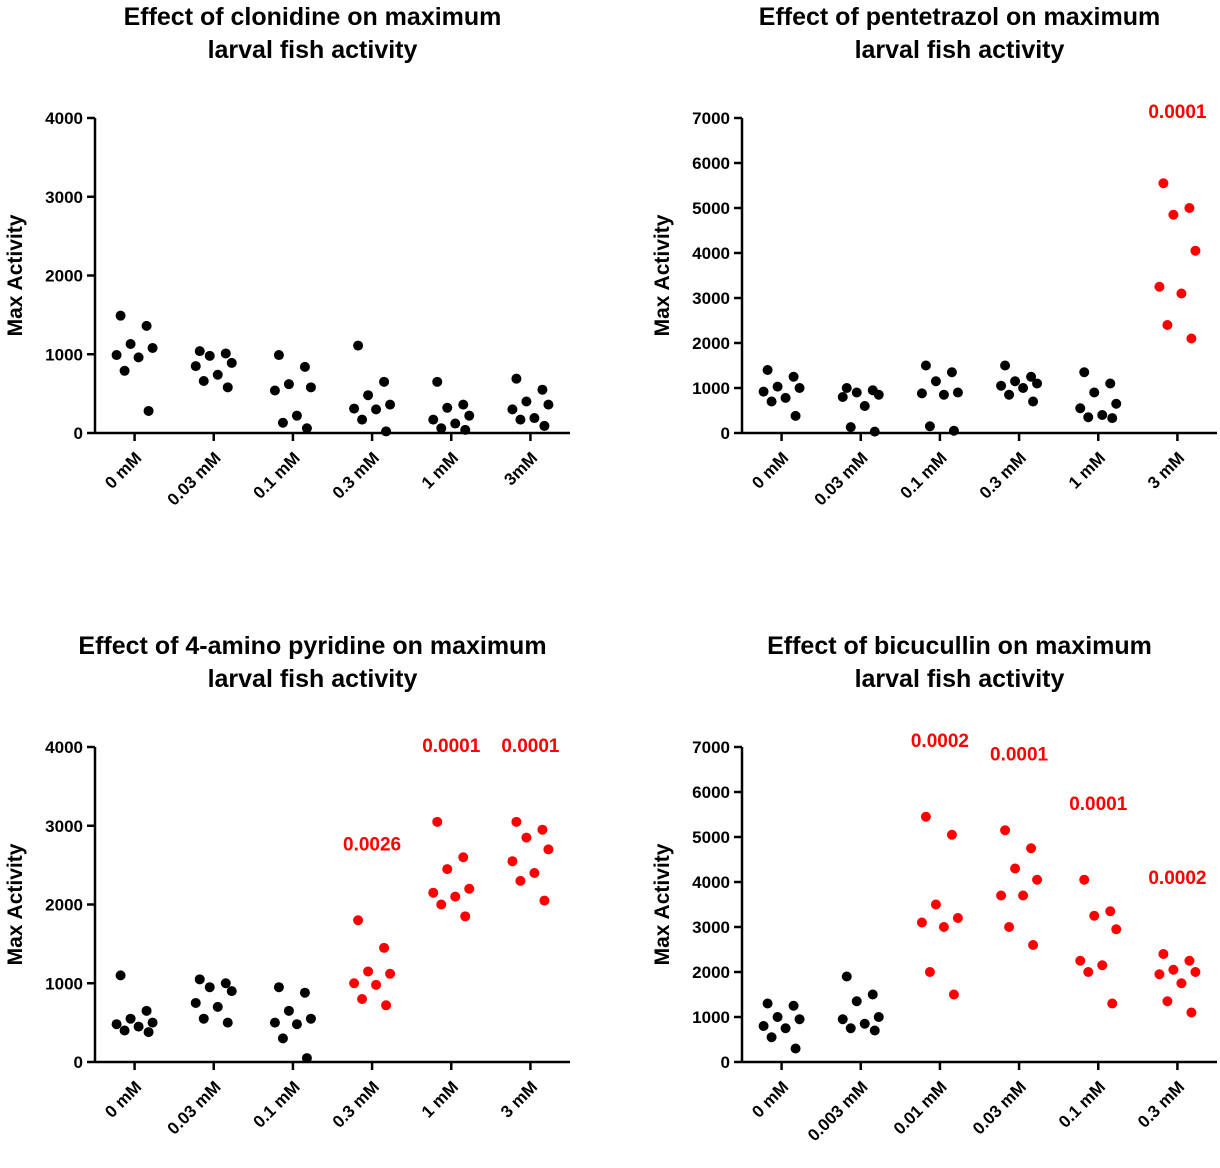 This screenshot has width=1220, height=1168. What do you see at coordinates (313, 17) in the screenshot?
I see `chart-title: Effect of clonidine on maximum` at bounding box center [313, 17].